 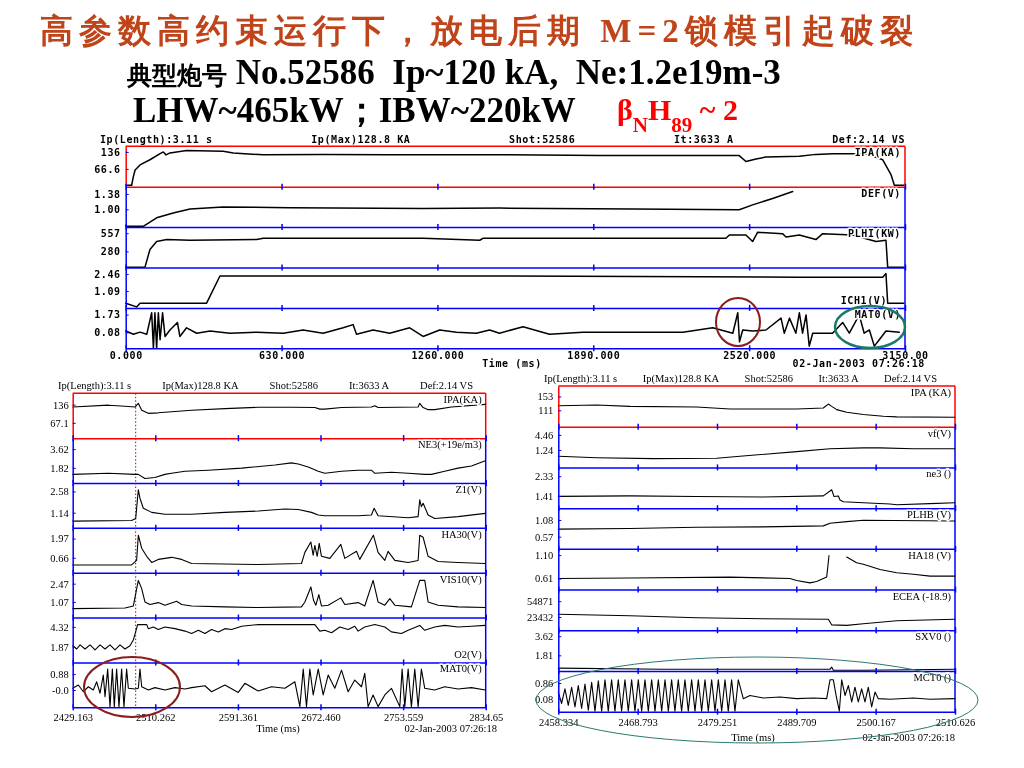 I want to click on y-tick-label: 1.38, so click(x=107, y=194).